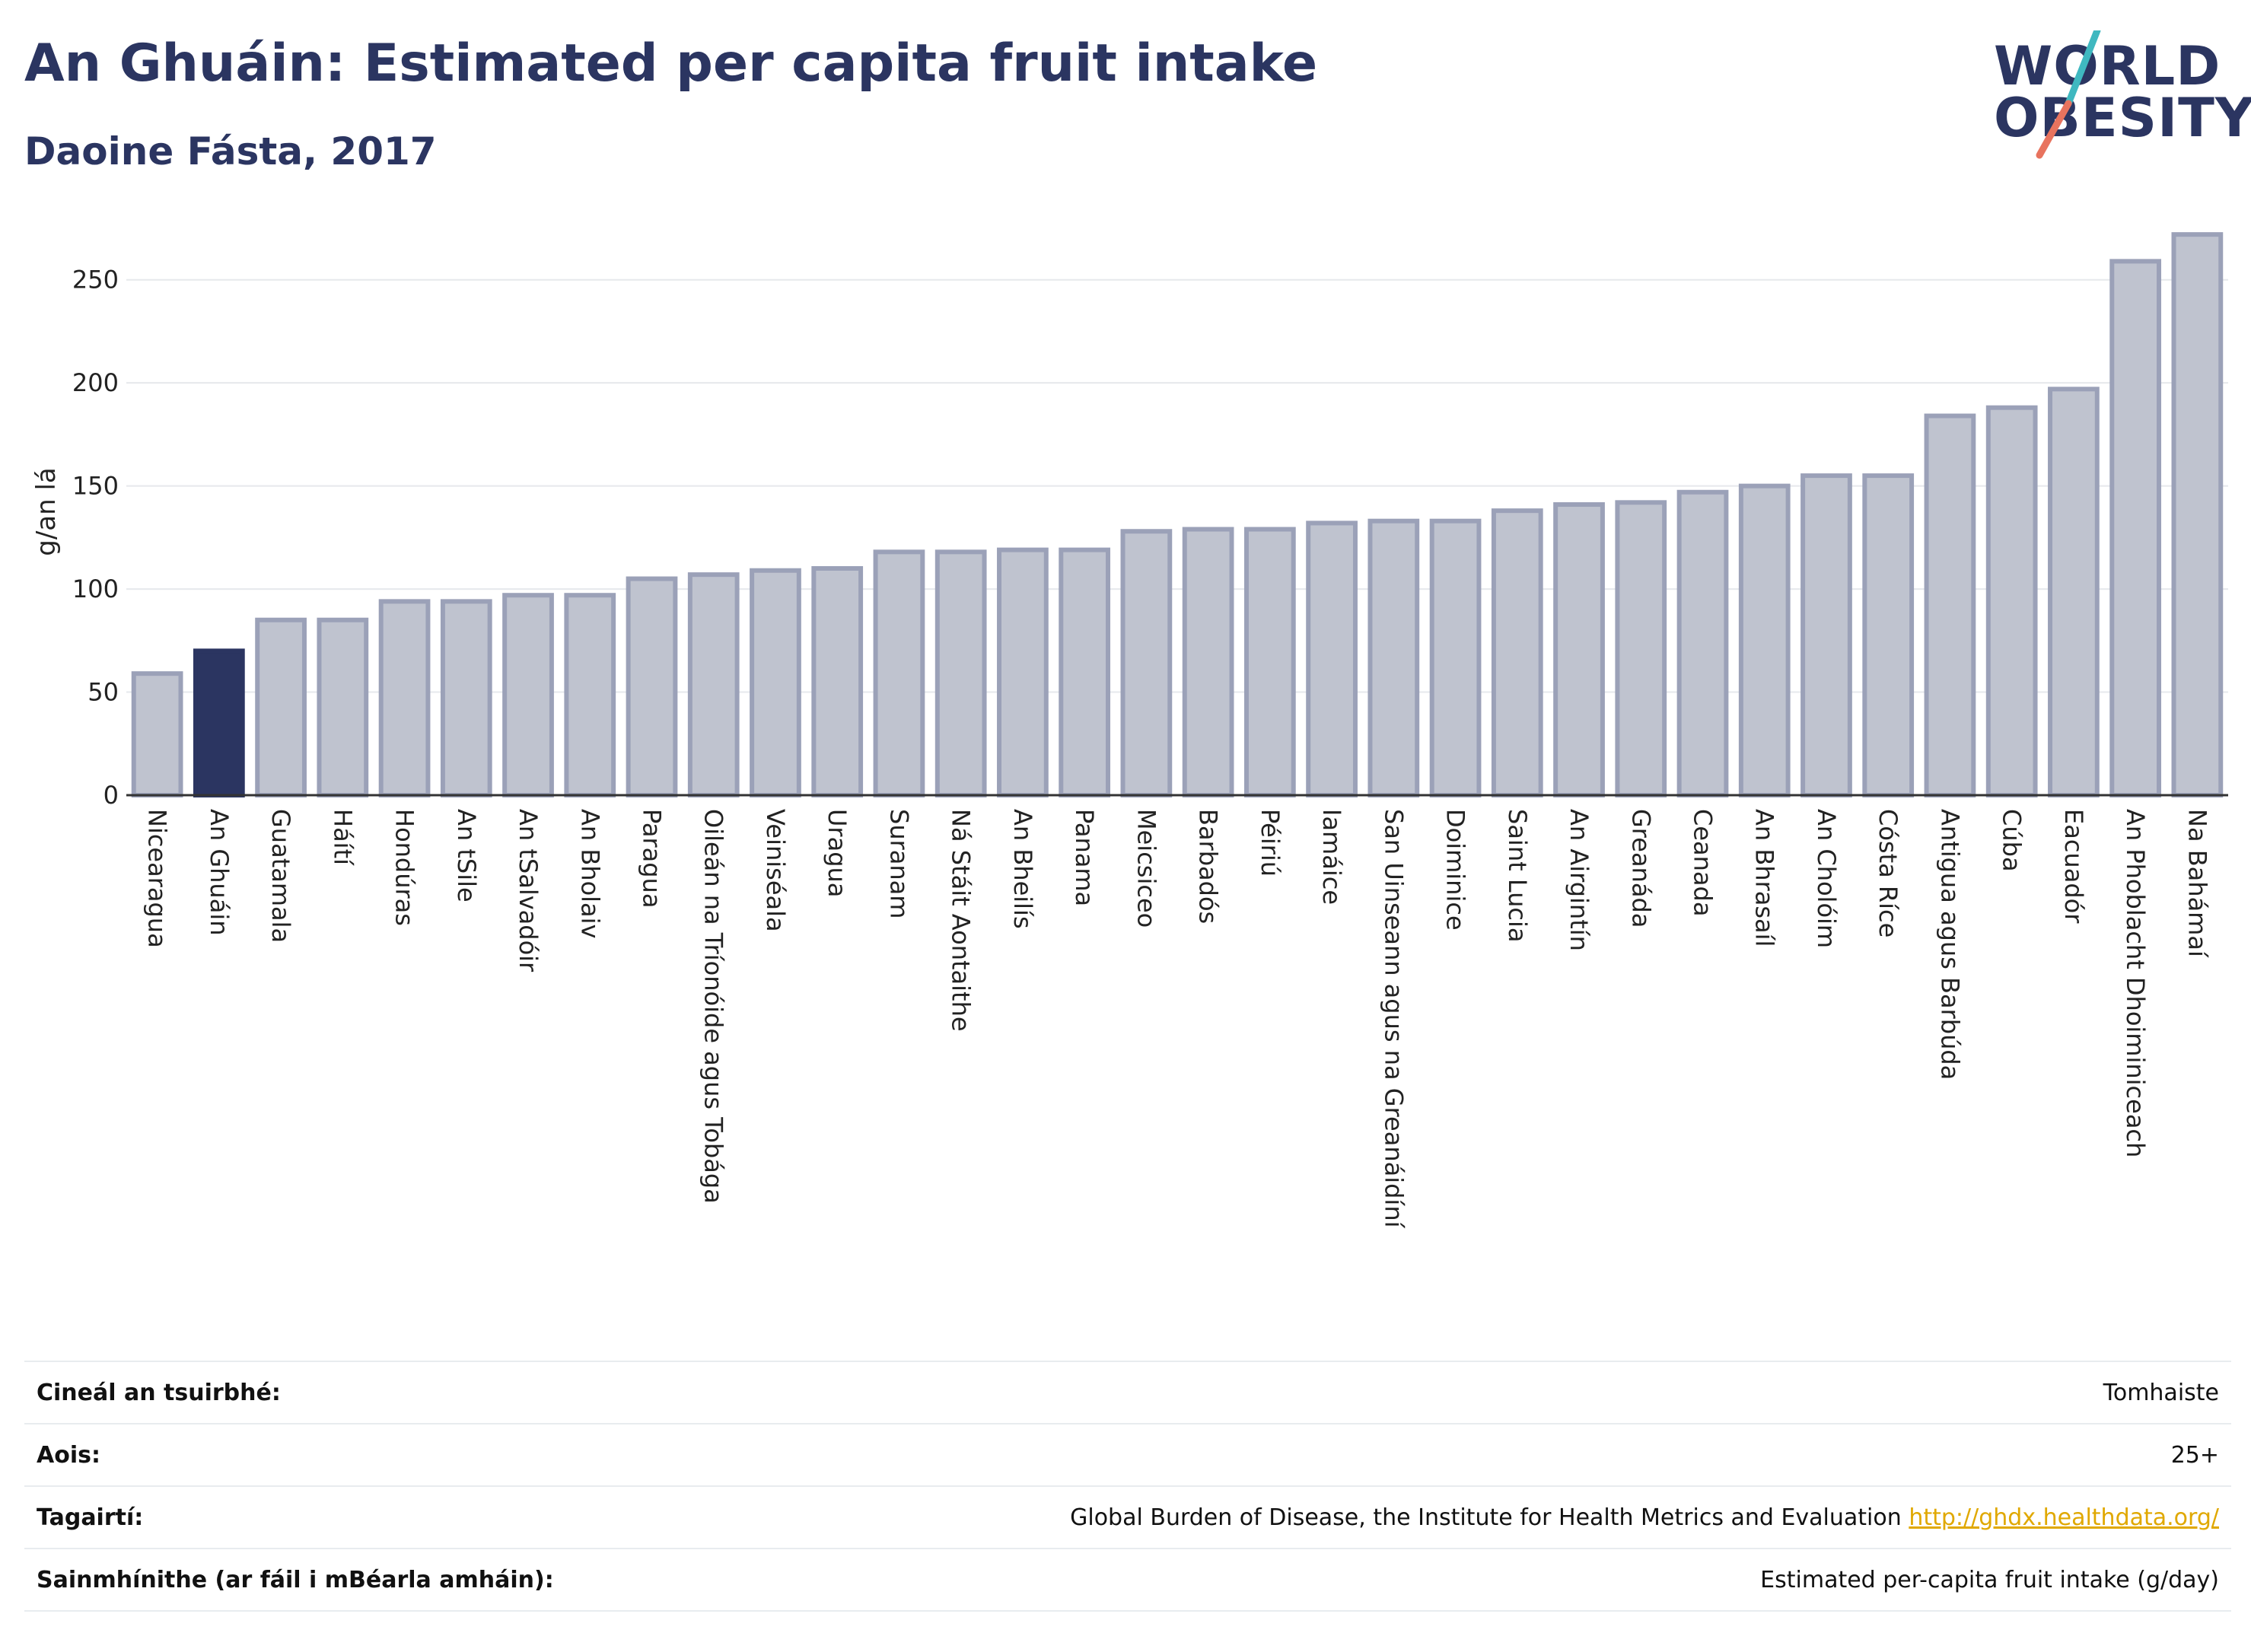  I want to click on info-key: Sainmhínithe (ar fáil i mBéarla amháin):, so click(295, 1579).